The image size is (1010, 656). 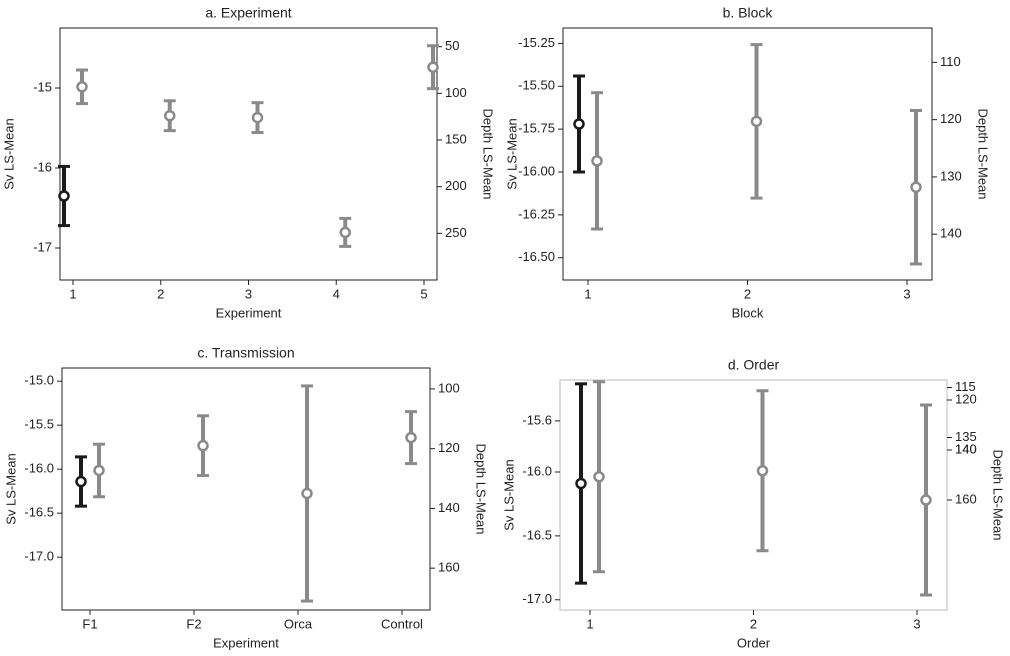 I want to click on y-tick-label: -16, so click(x=42, y=166).